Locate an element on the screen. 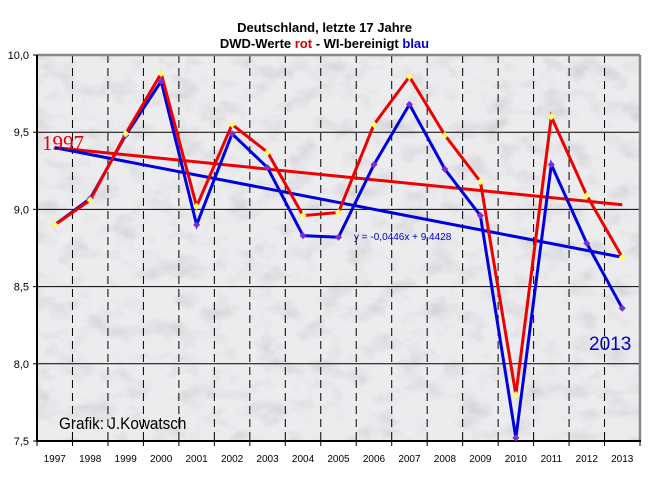  subtitle-blue: blau is located at coordinates (416, 43).